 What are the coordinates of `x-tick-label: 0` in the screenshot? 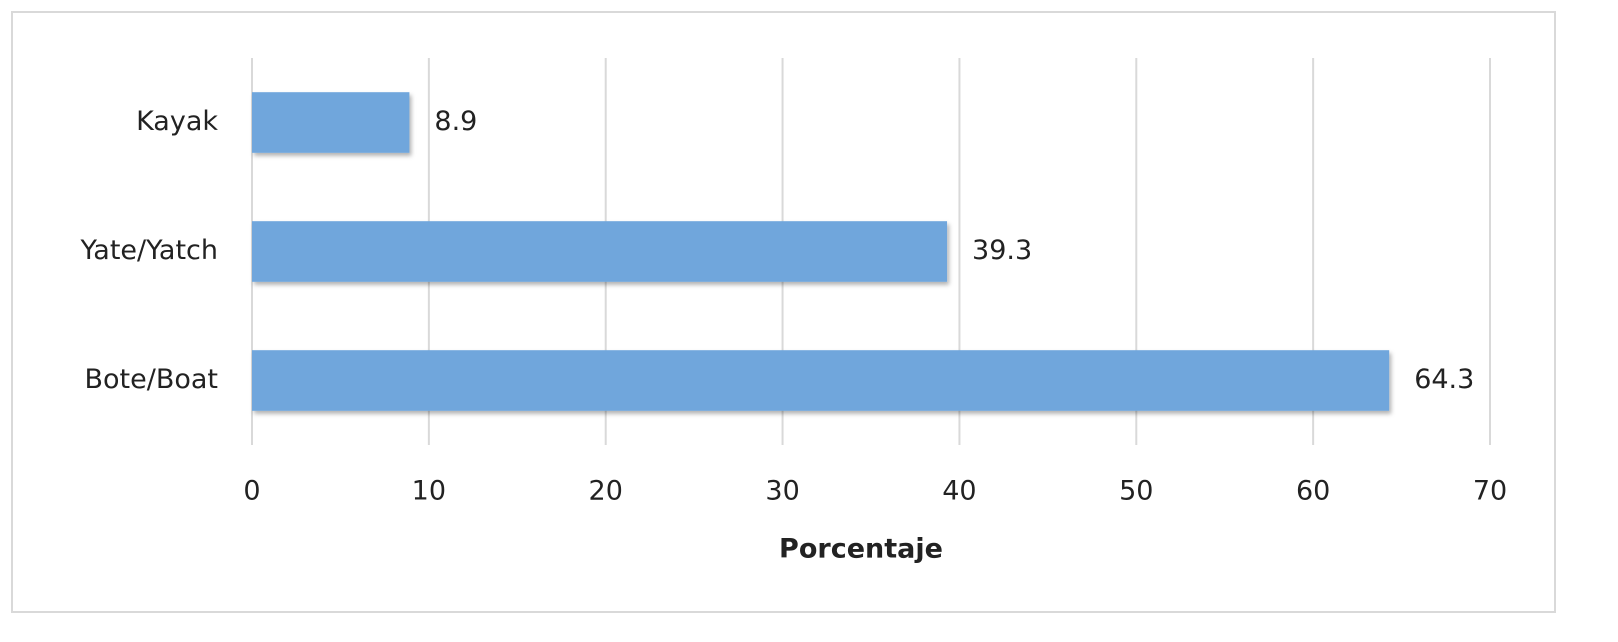 It's located at (251, 491).